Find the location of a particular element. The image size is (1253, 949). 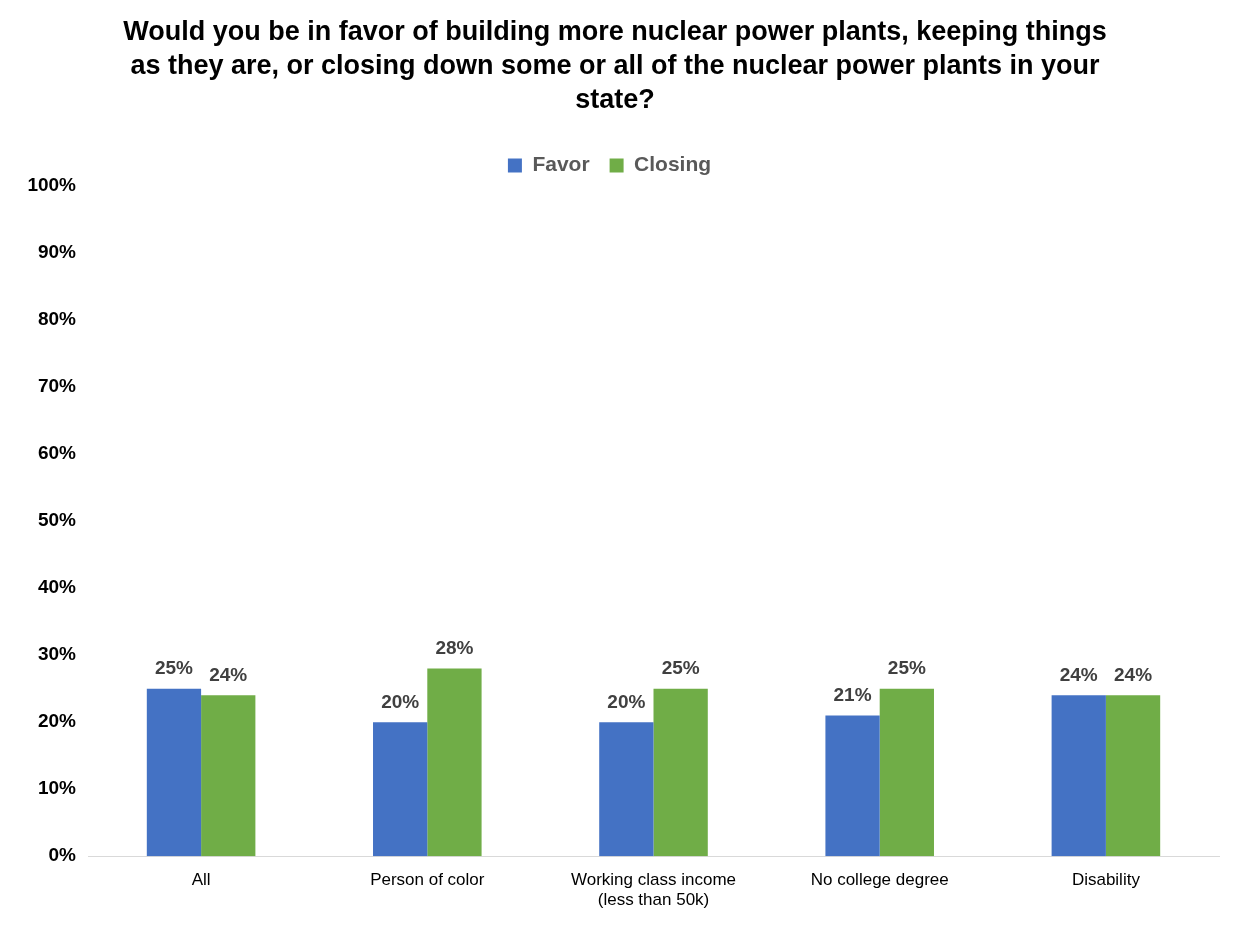

legend-label: Closing is located at coordinates (673, 164).